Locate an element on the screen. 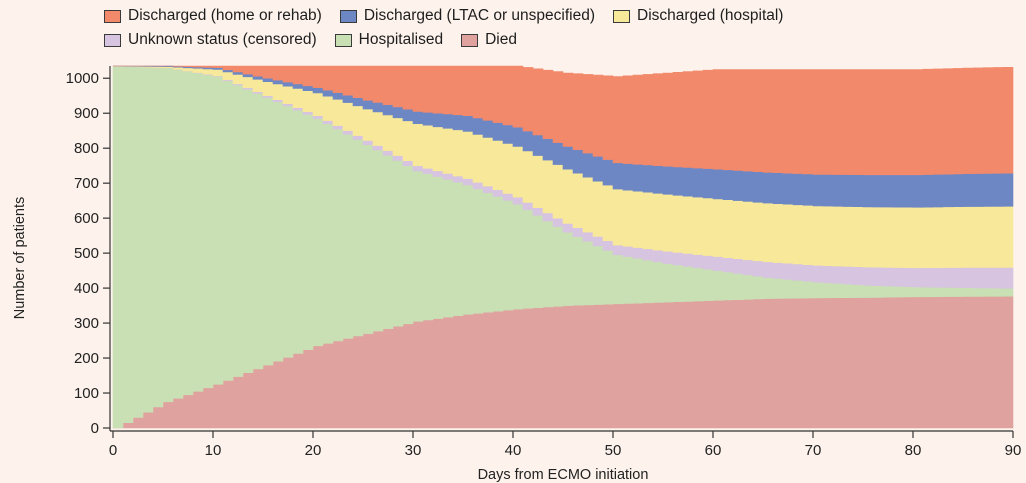 The image size is (1026, 483). y-tick-label: 900 is located at coordinates (86, 113).